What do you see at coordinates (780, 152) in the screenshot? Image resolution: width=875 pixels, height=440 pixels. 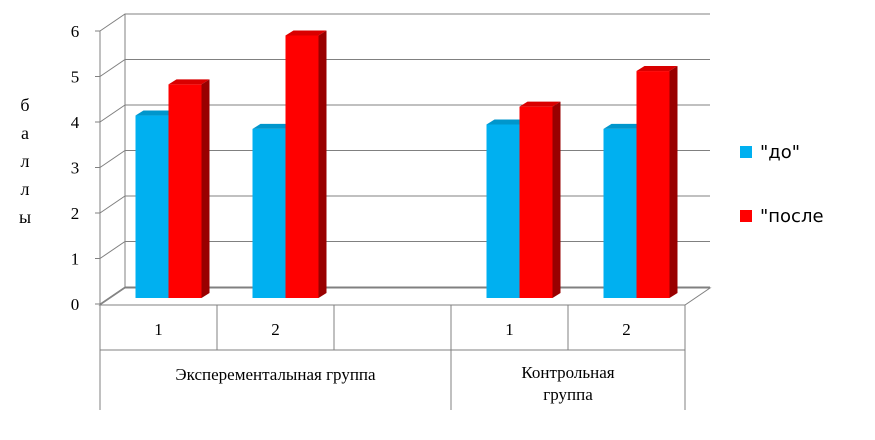 I see `legend-label: "до"` at bounding box center [780, 152].